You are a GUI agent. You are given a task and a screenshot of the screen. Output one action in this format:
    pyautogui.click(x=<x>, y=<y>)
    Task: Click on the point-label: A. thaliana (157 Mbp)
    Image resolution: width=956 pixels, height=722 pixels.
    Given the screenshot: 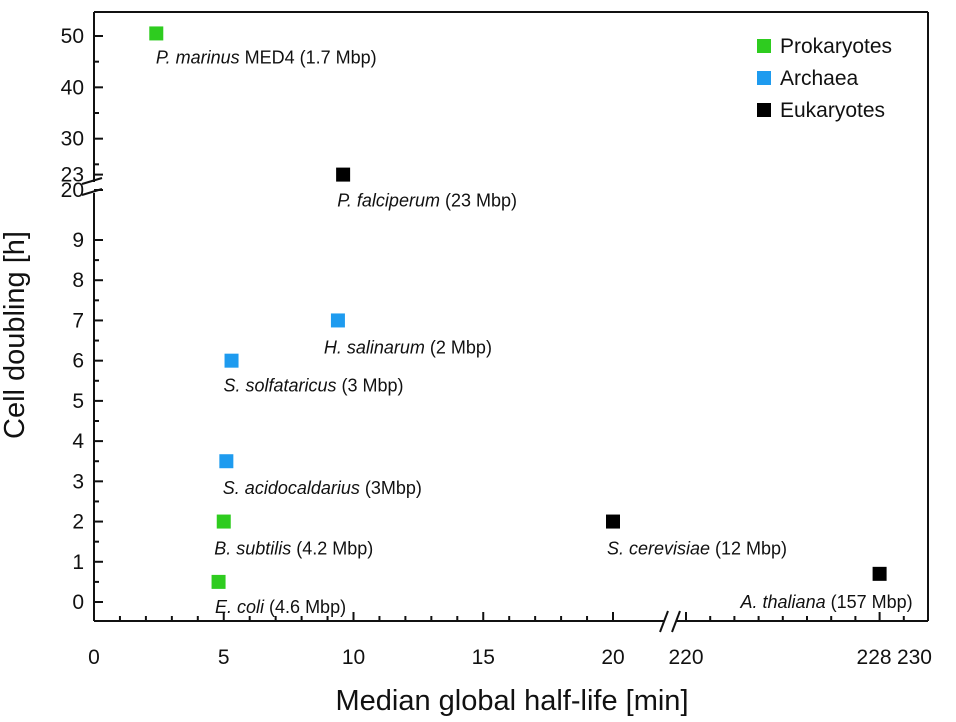 What is the action you would take?
    pyautogui.click(x=826, y=602)
    